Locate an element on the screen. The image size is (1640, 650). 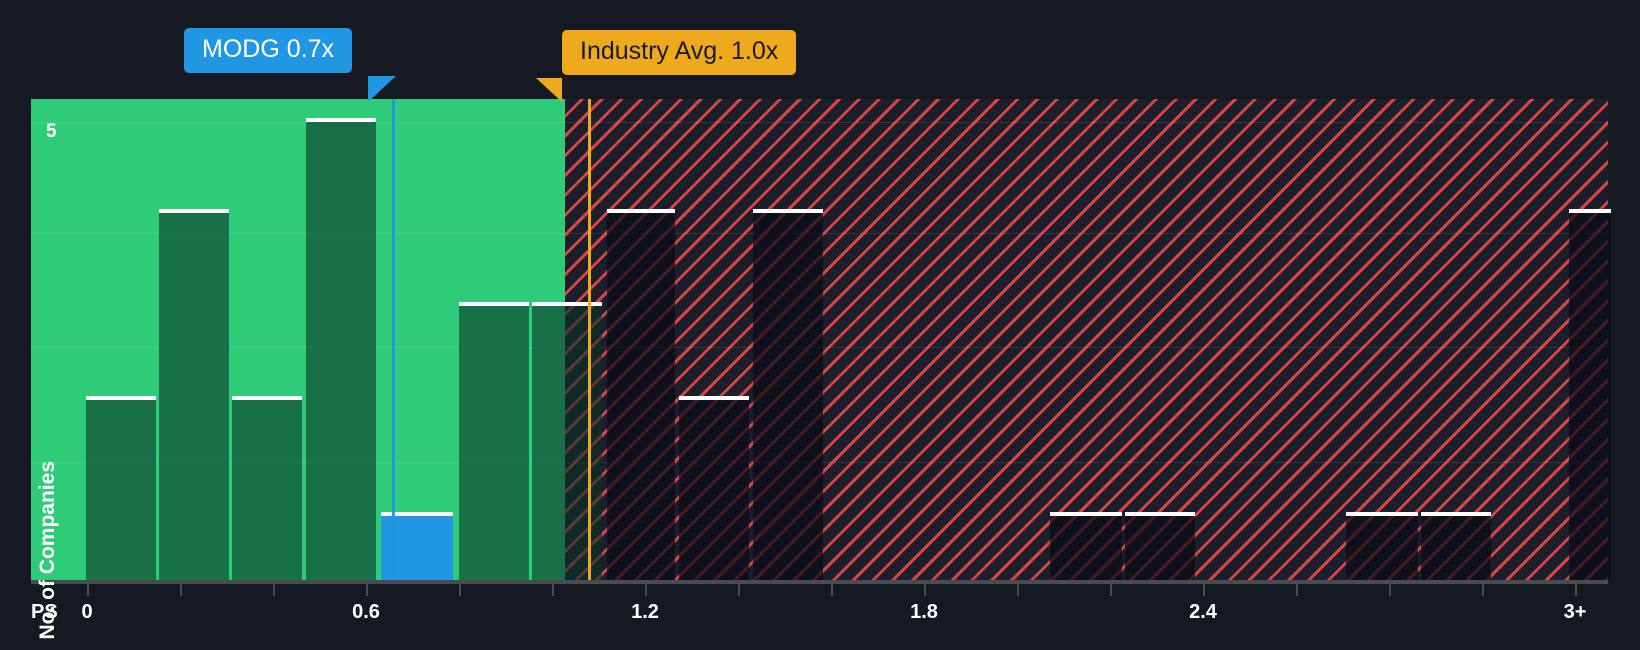
industry-average-callout: Industry Avg. 1.0x is located at coordinates (679, 52).